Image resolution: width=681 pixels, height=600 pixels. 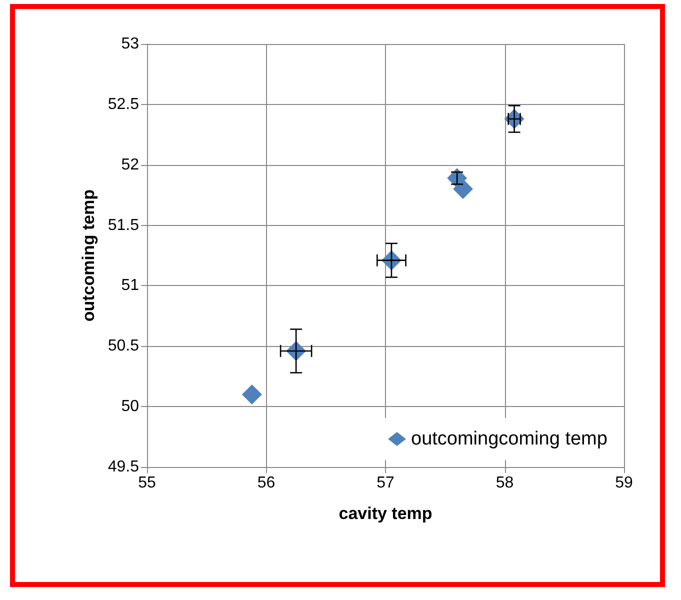 What do you see at coordinates (124, 104) in the screenshot?
I see `y-tick-label: 52.5` at bounding box center [124, 104].